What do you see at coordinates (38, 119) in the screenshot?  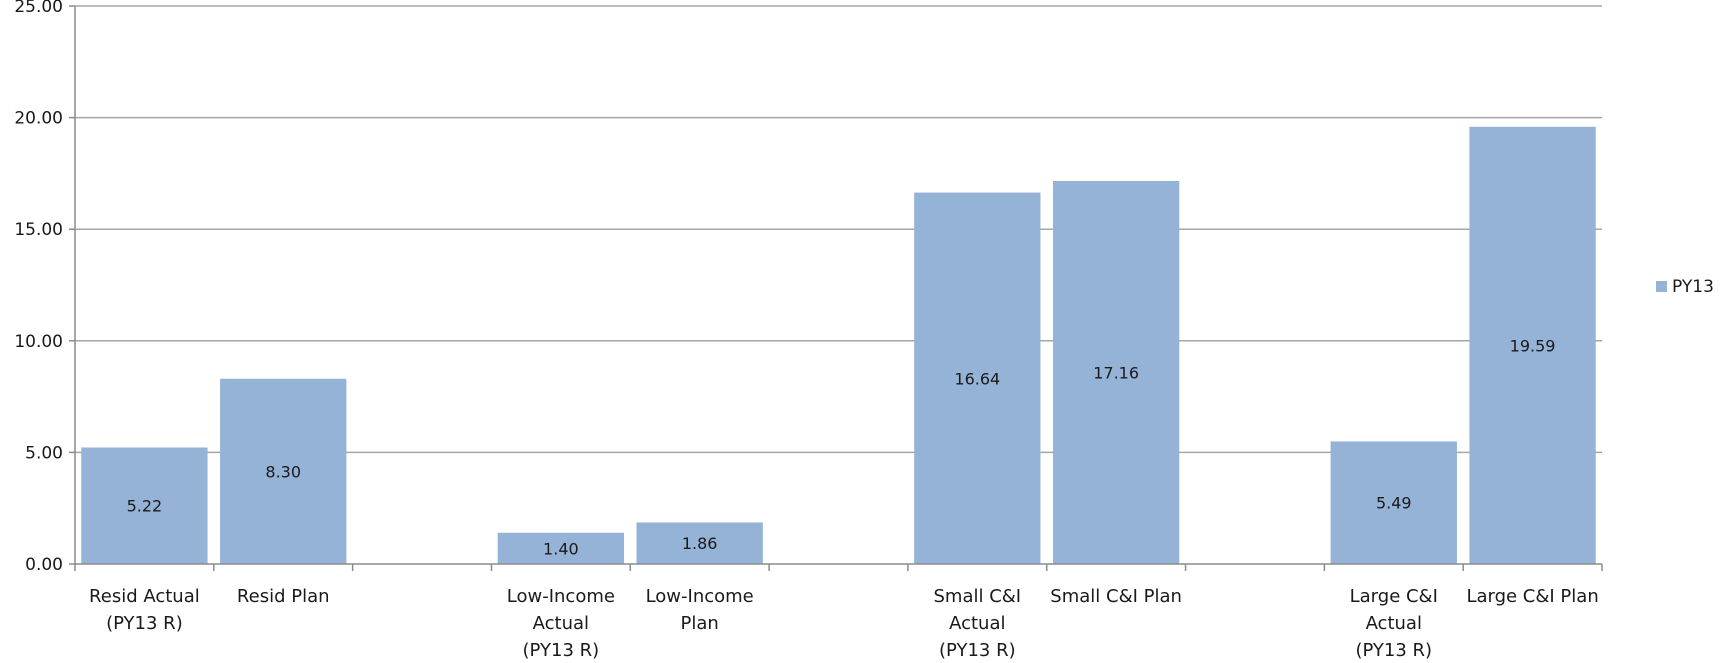 I see `y-tick-label: 20.00` at bounding box center [38, 119].